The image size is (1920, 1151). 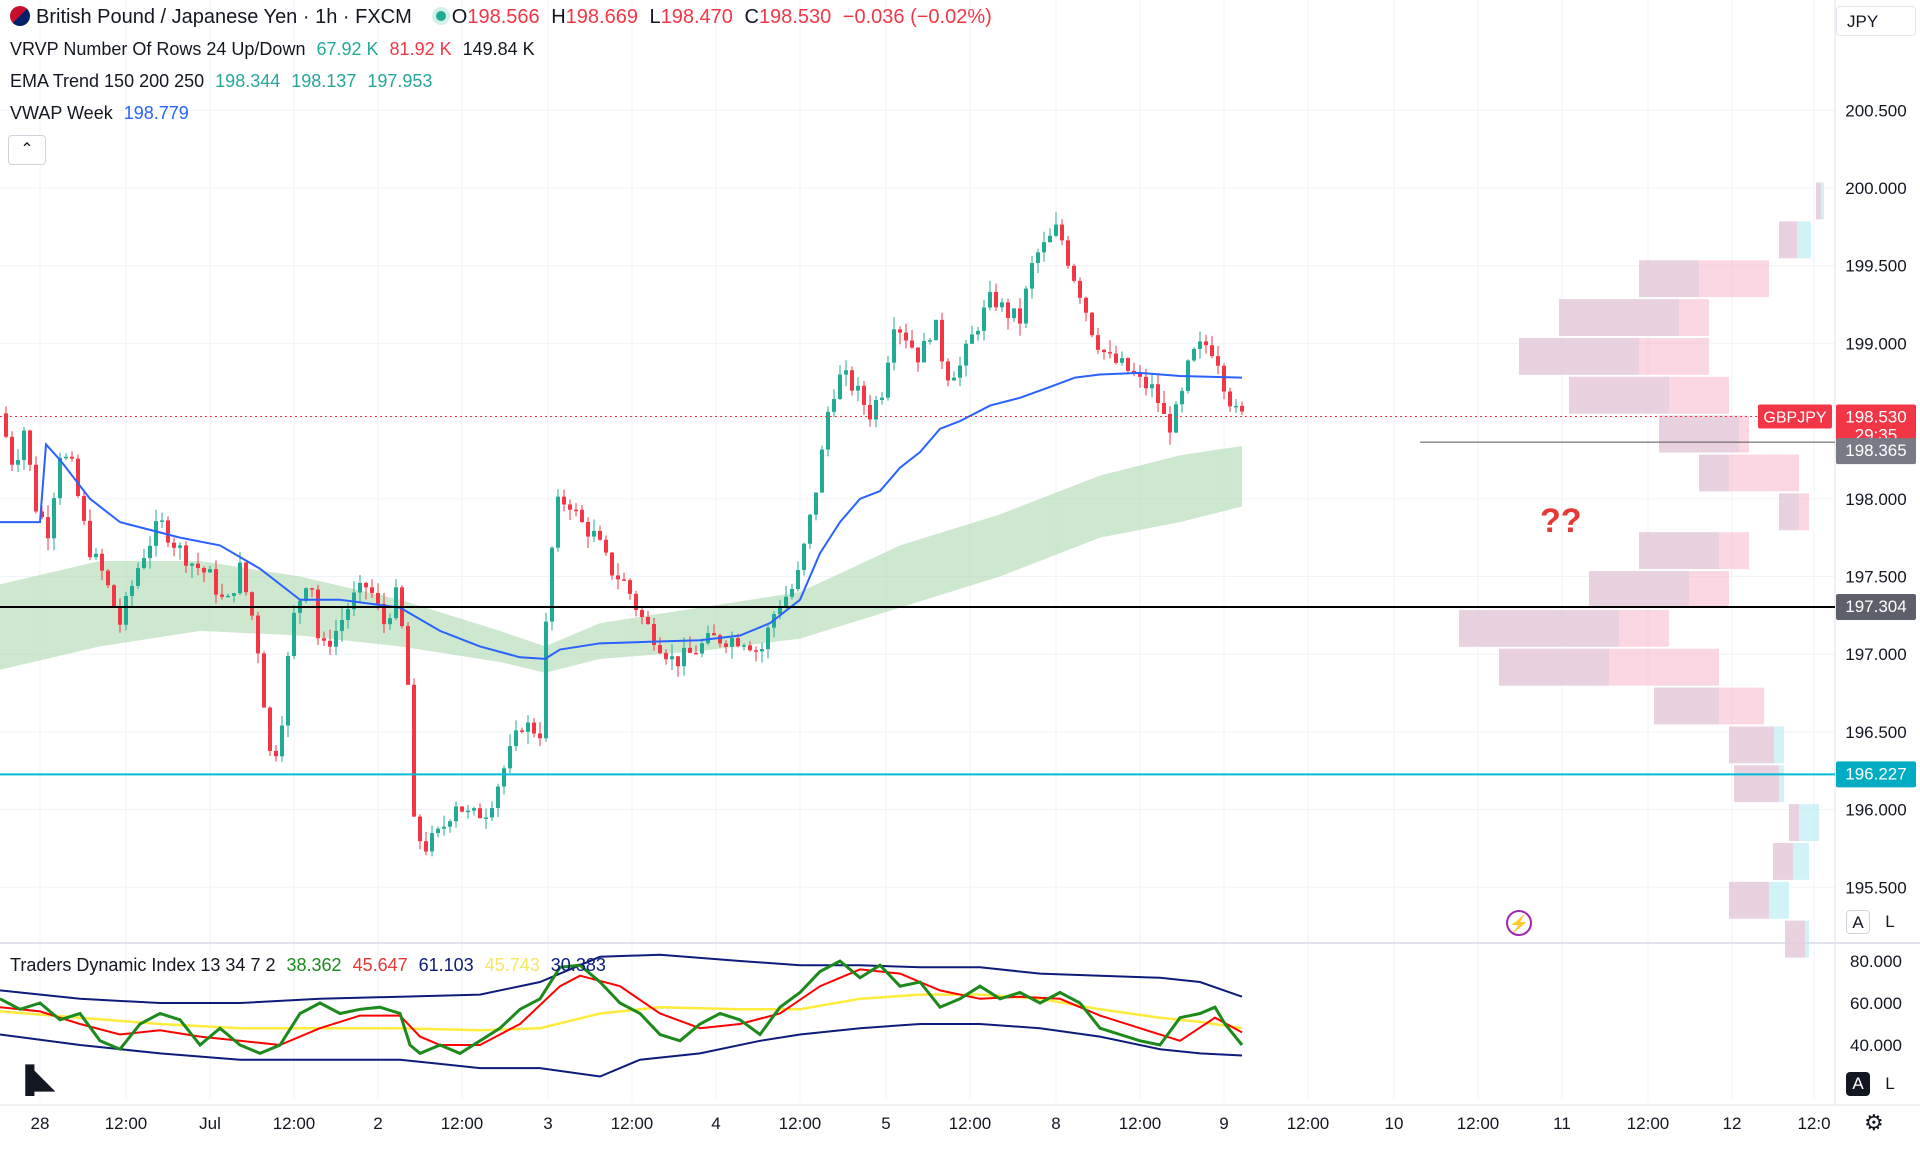 I want to click on price-tick-label: 198.000, so click(x=1875, y=499).